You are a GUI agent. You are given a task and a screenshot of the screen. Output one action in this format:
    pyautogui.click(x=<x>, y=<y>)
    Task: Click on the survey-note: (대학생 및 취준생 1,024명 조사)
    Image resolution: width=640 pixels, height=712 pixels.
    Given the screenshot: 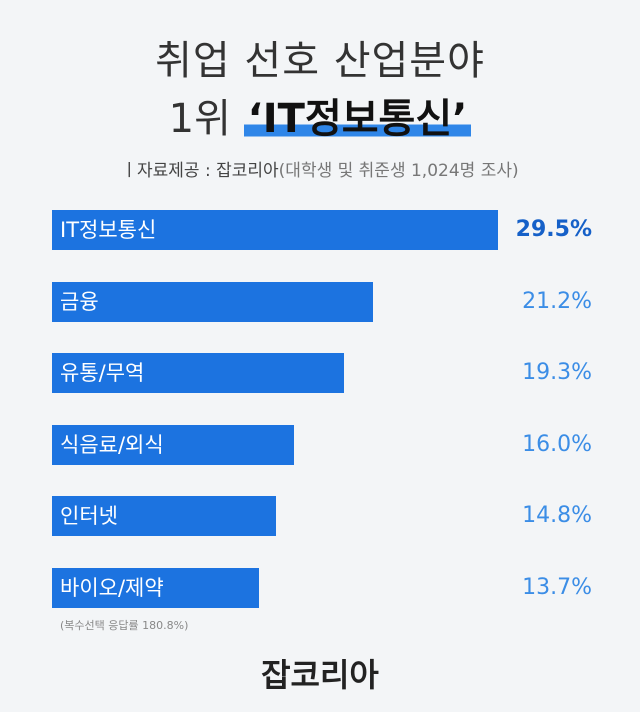 What is the action you would take?
    pyautogui.click(x=398, y=171)
    